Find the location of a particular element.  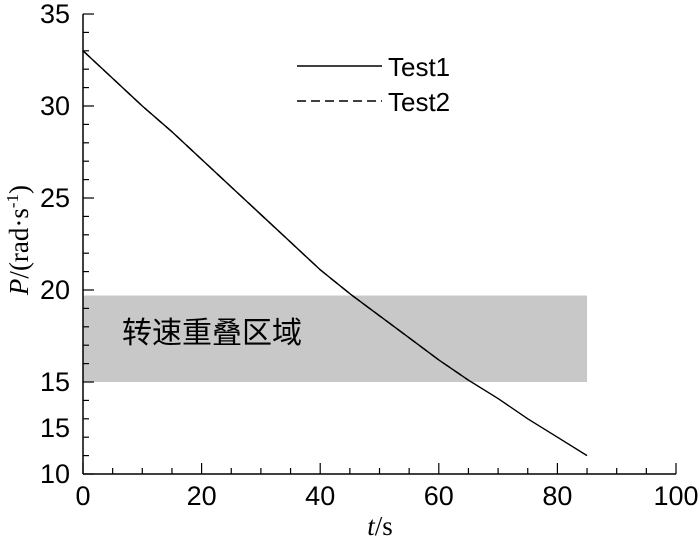

legend-label-test2: Test2 is located at coordinates (419, 102).